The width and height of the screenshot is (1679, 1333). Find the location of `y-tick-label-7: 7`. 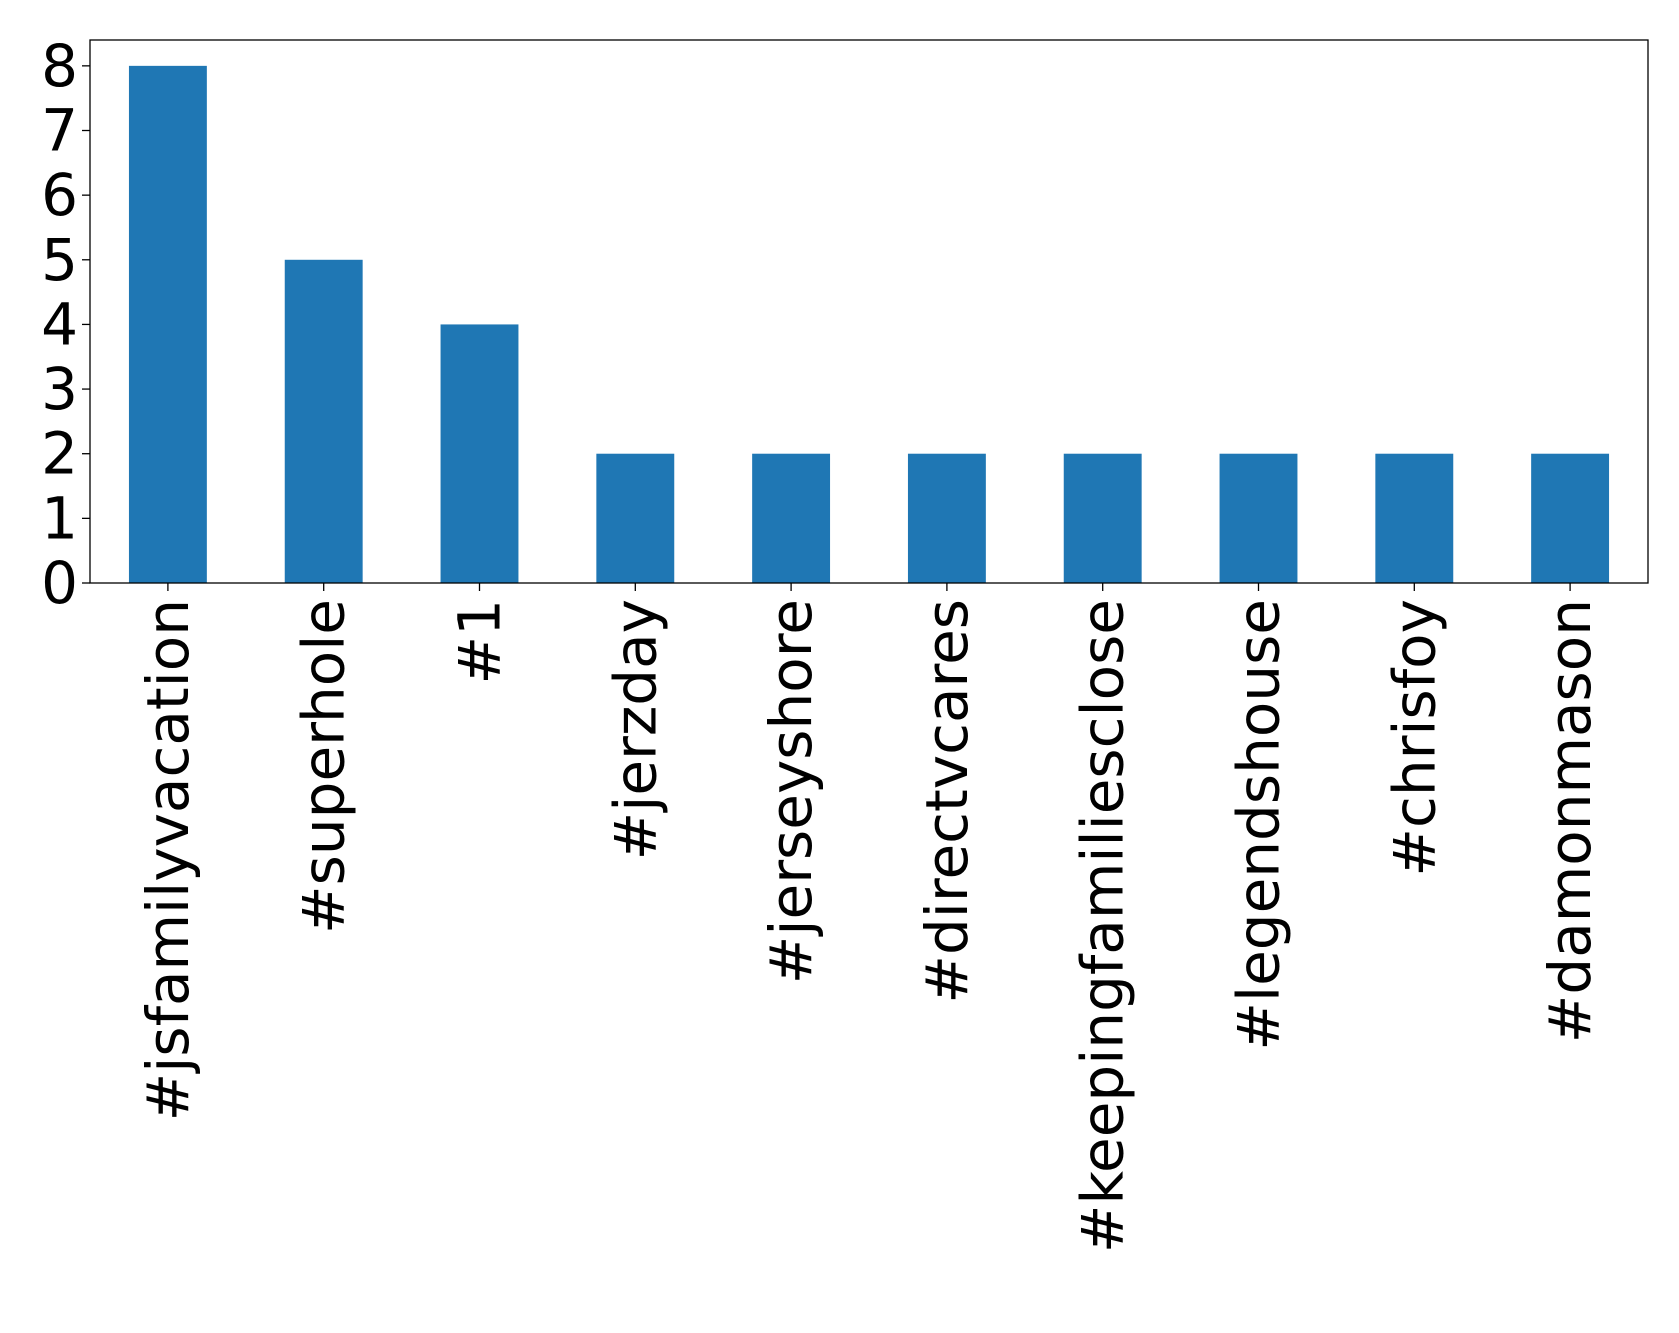

y-tick-label-7: 7 is located at coordinates (59, 131).